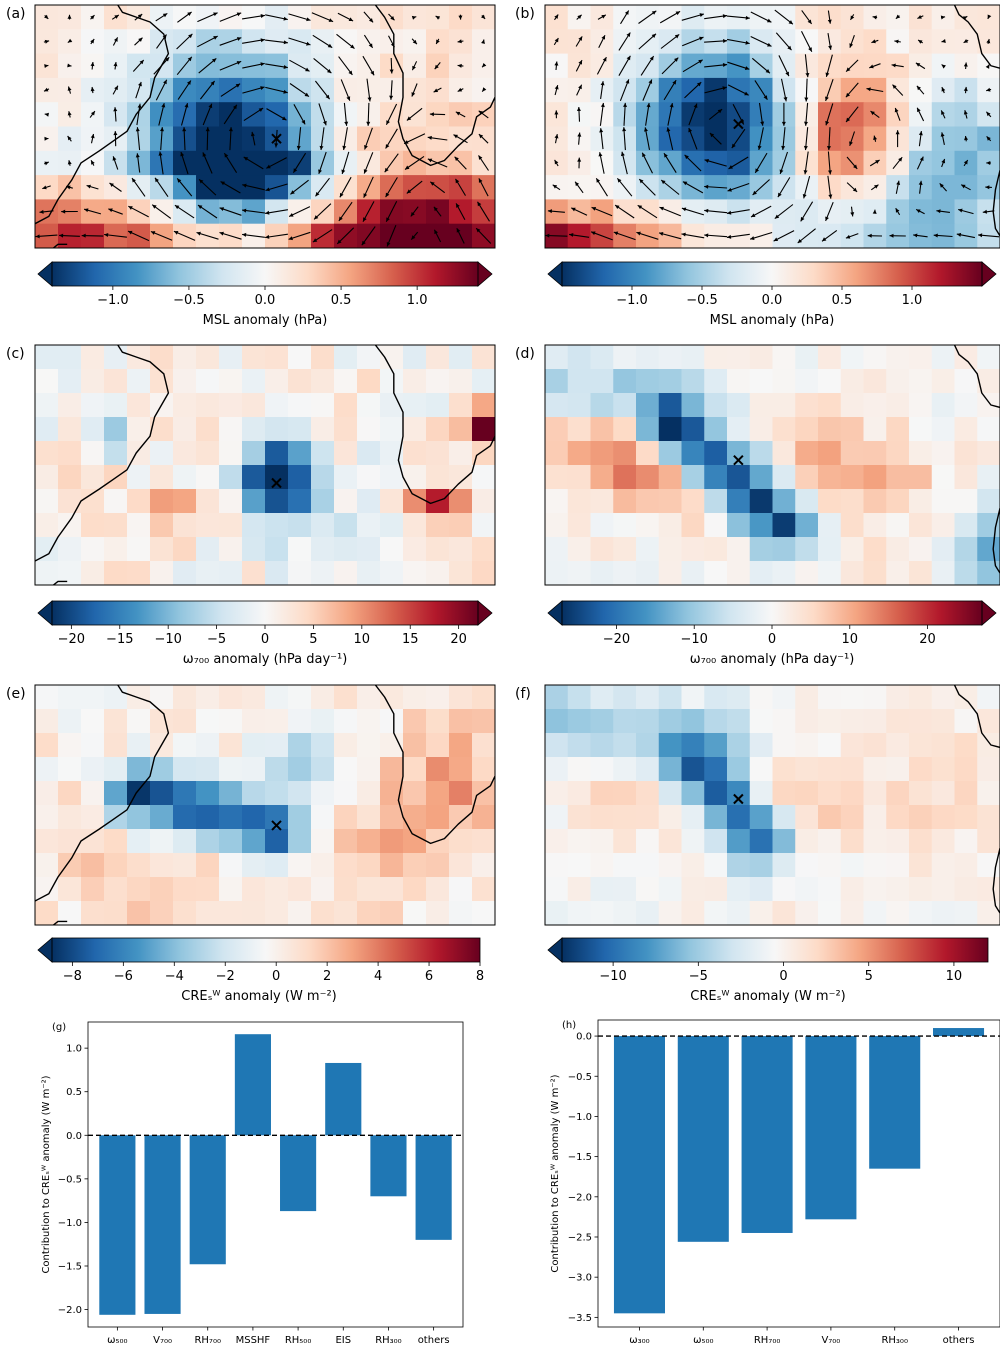 The image size is (1000, 1349). I want to click on y-tick-label: −0.5, so click(70, 1179).